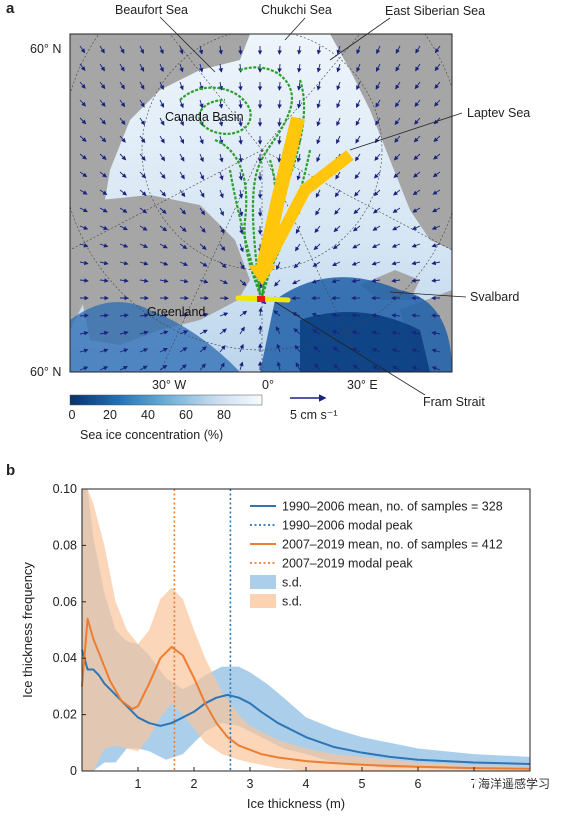 The width and height of the screenshot is (568, 821). I want to click on legend-label-4: s.d., so click(292, 583).